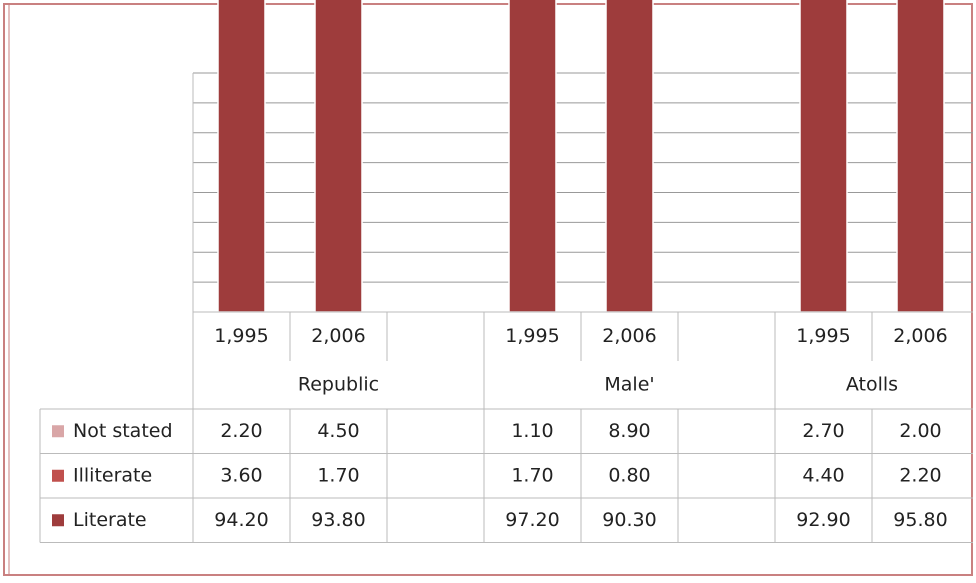  What do you see at coordinates (629, 520) in the screenshot?
I see `data-label: 90.30` at bounding box center [629, 520].